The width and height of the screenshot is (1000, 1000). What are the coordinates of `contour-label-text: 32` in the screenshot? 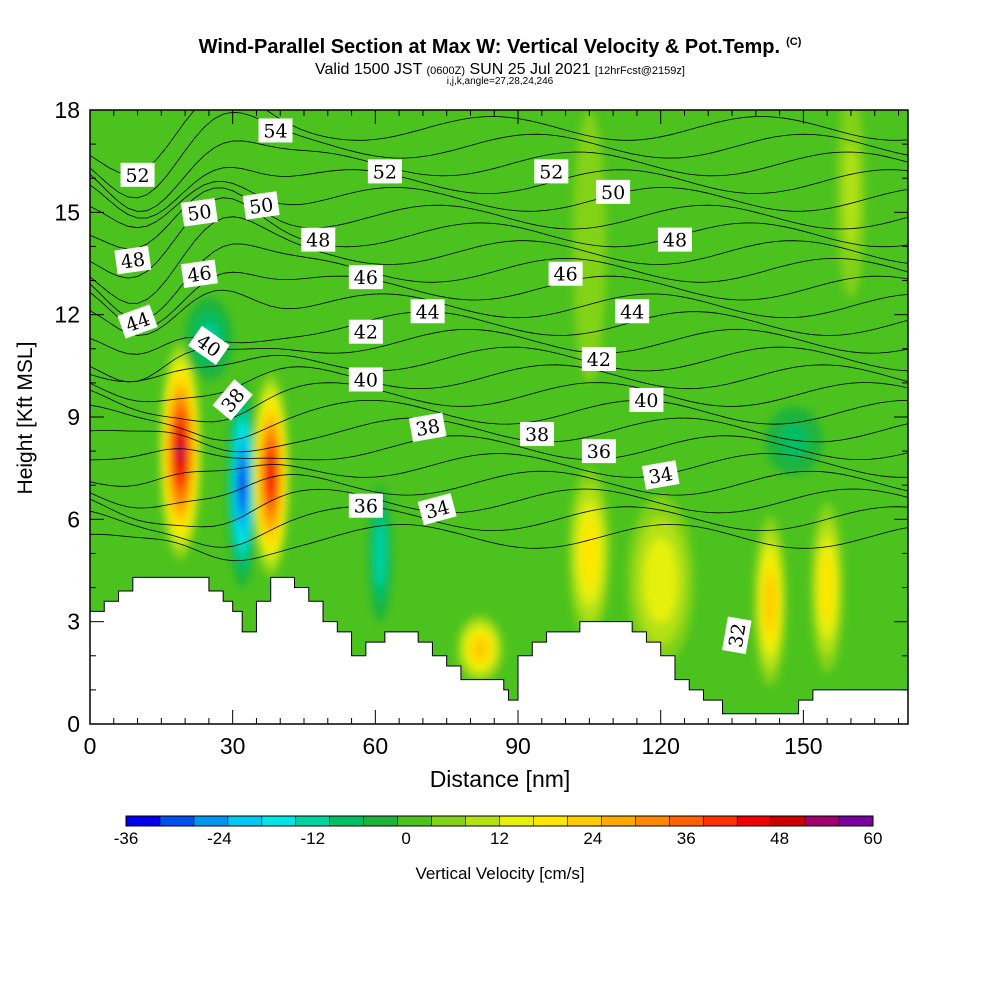 It's located at (738, 636).